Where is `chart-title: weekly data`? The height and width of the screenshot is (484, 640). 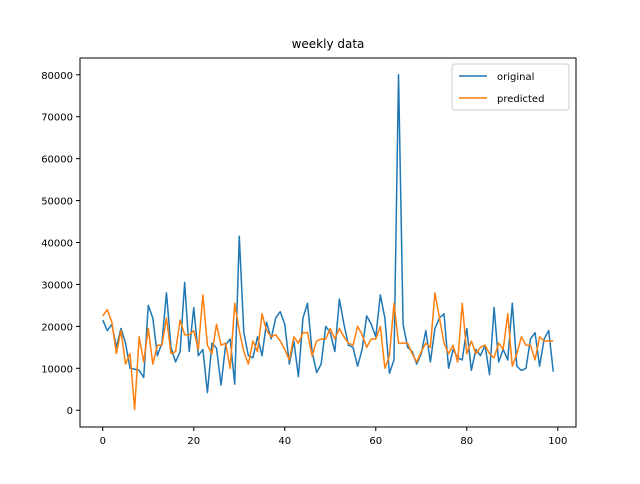
chart-title: weekly data is located at coordinates (328, 44).